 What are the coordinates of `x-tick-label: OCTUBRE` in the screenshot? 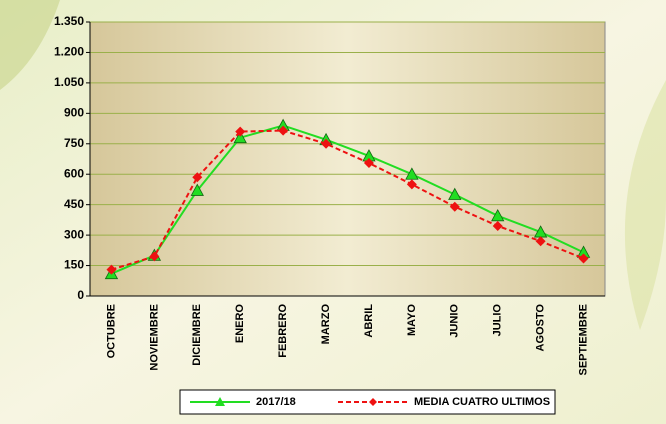 It's located at (111, 331).